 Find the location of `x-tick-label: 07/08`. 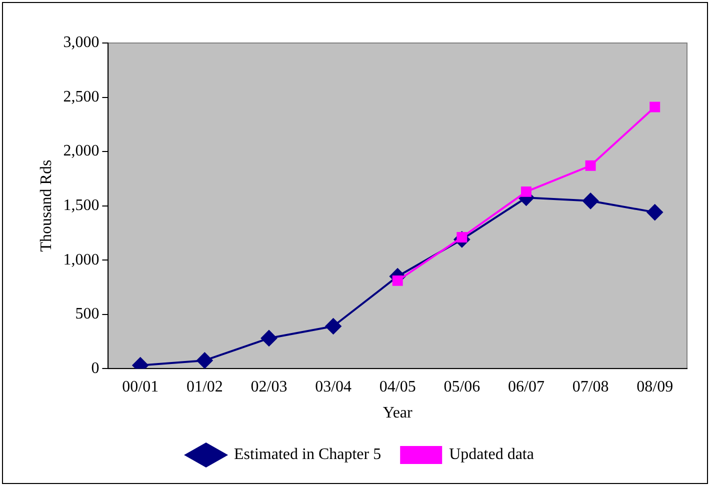

x-tick-label: 07/08 is located at coordinates (590, 387).